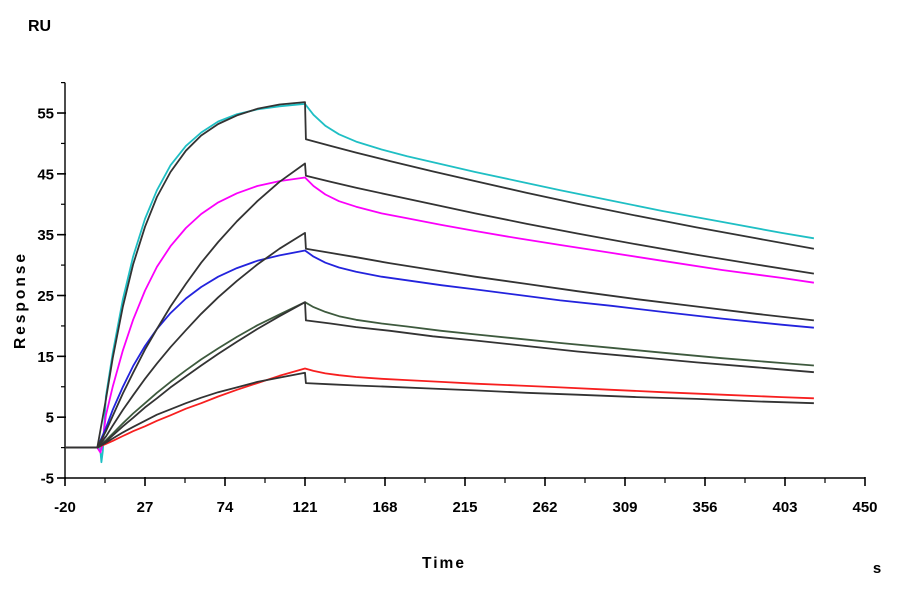 Image resolution: width=900 pixels, height=600 pixels. I want to click on x-unit-label: s, so click(877, 568).